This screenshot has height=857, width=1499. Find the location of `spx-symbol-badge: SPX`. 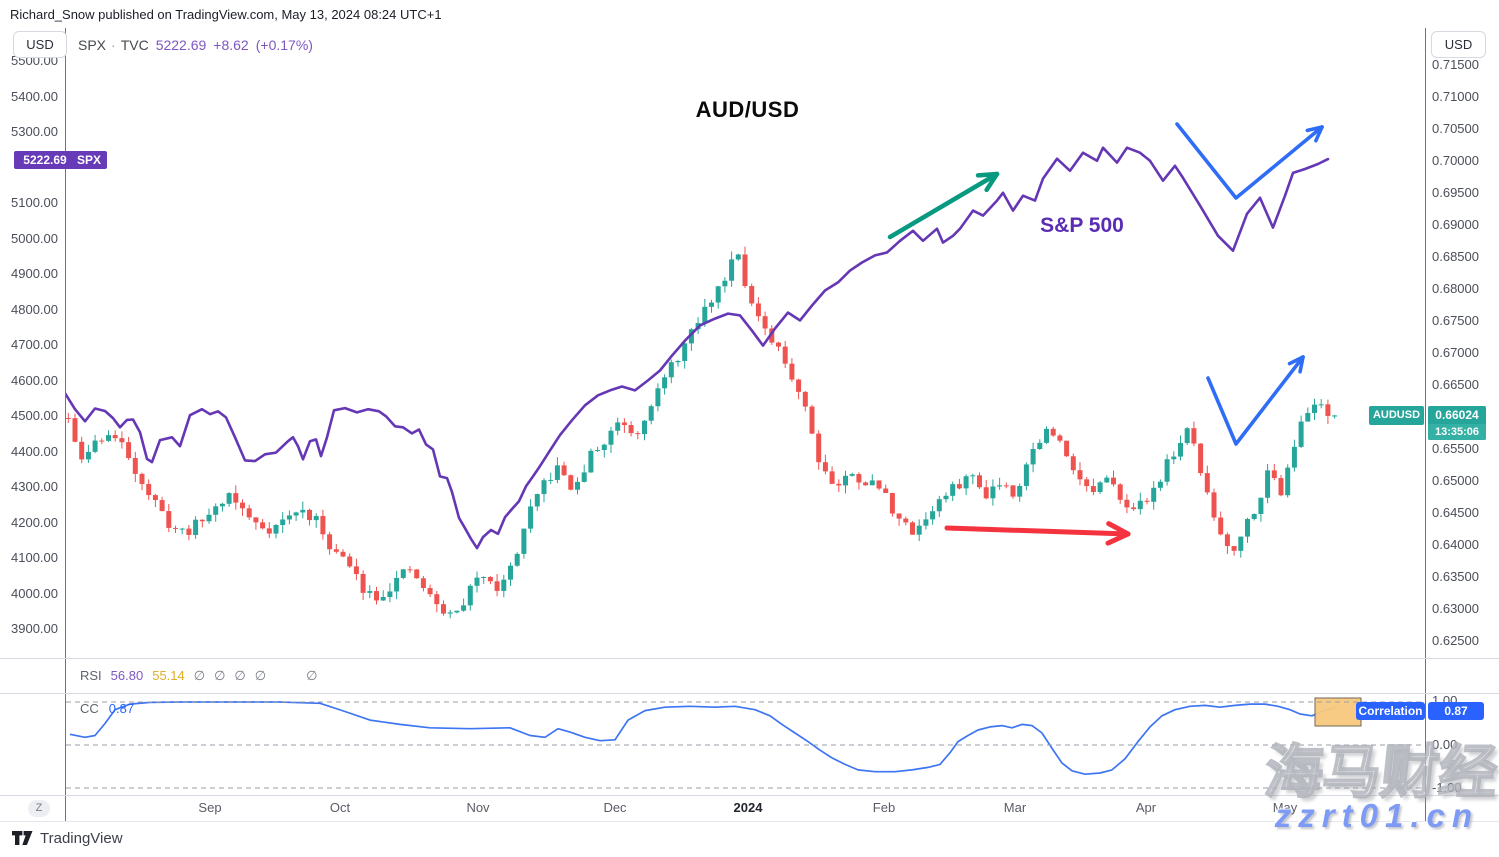

spx-symbol-badge: SPX is located at coordinates (89, 160).